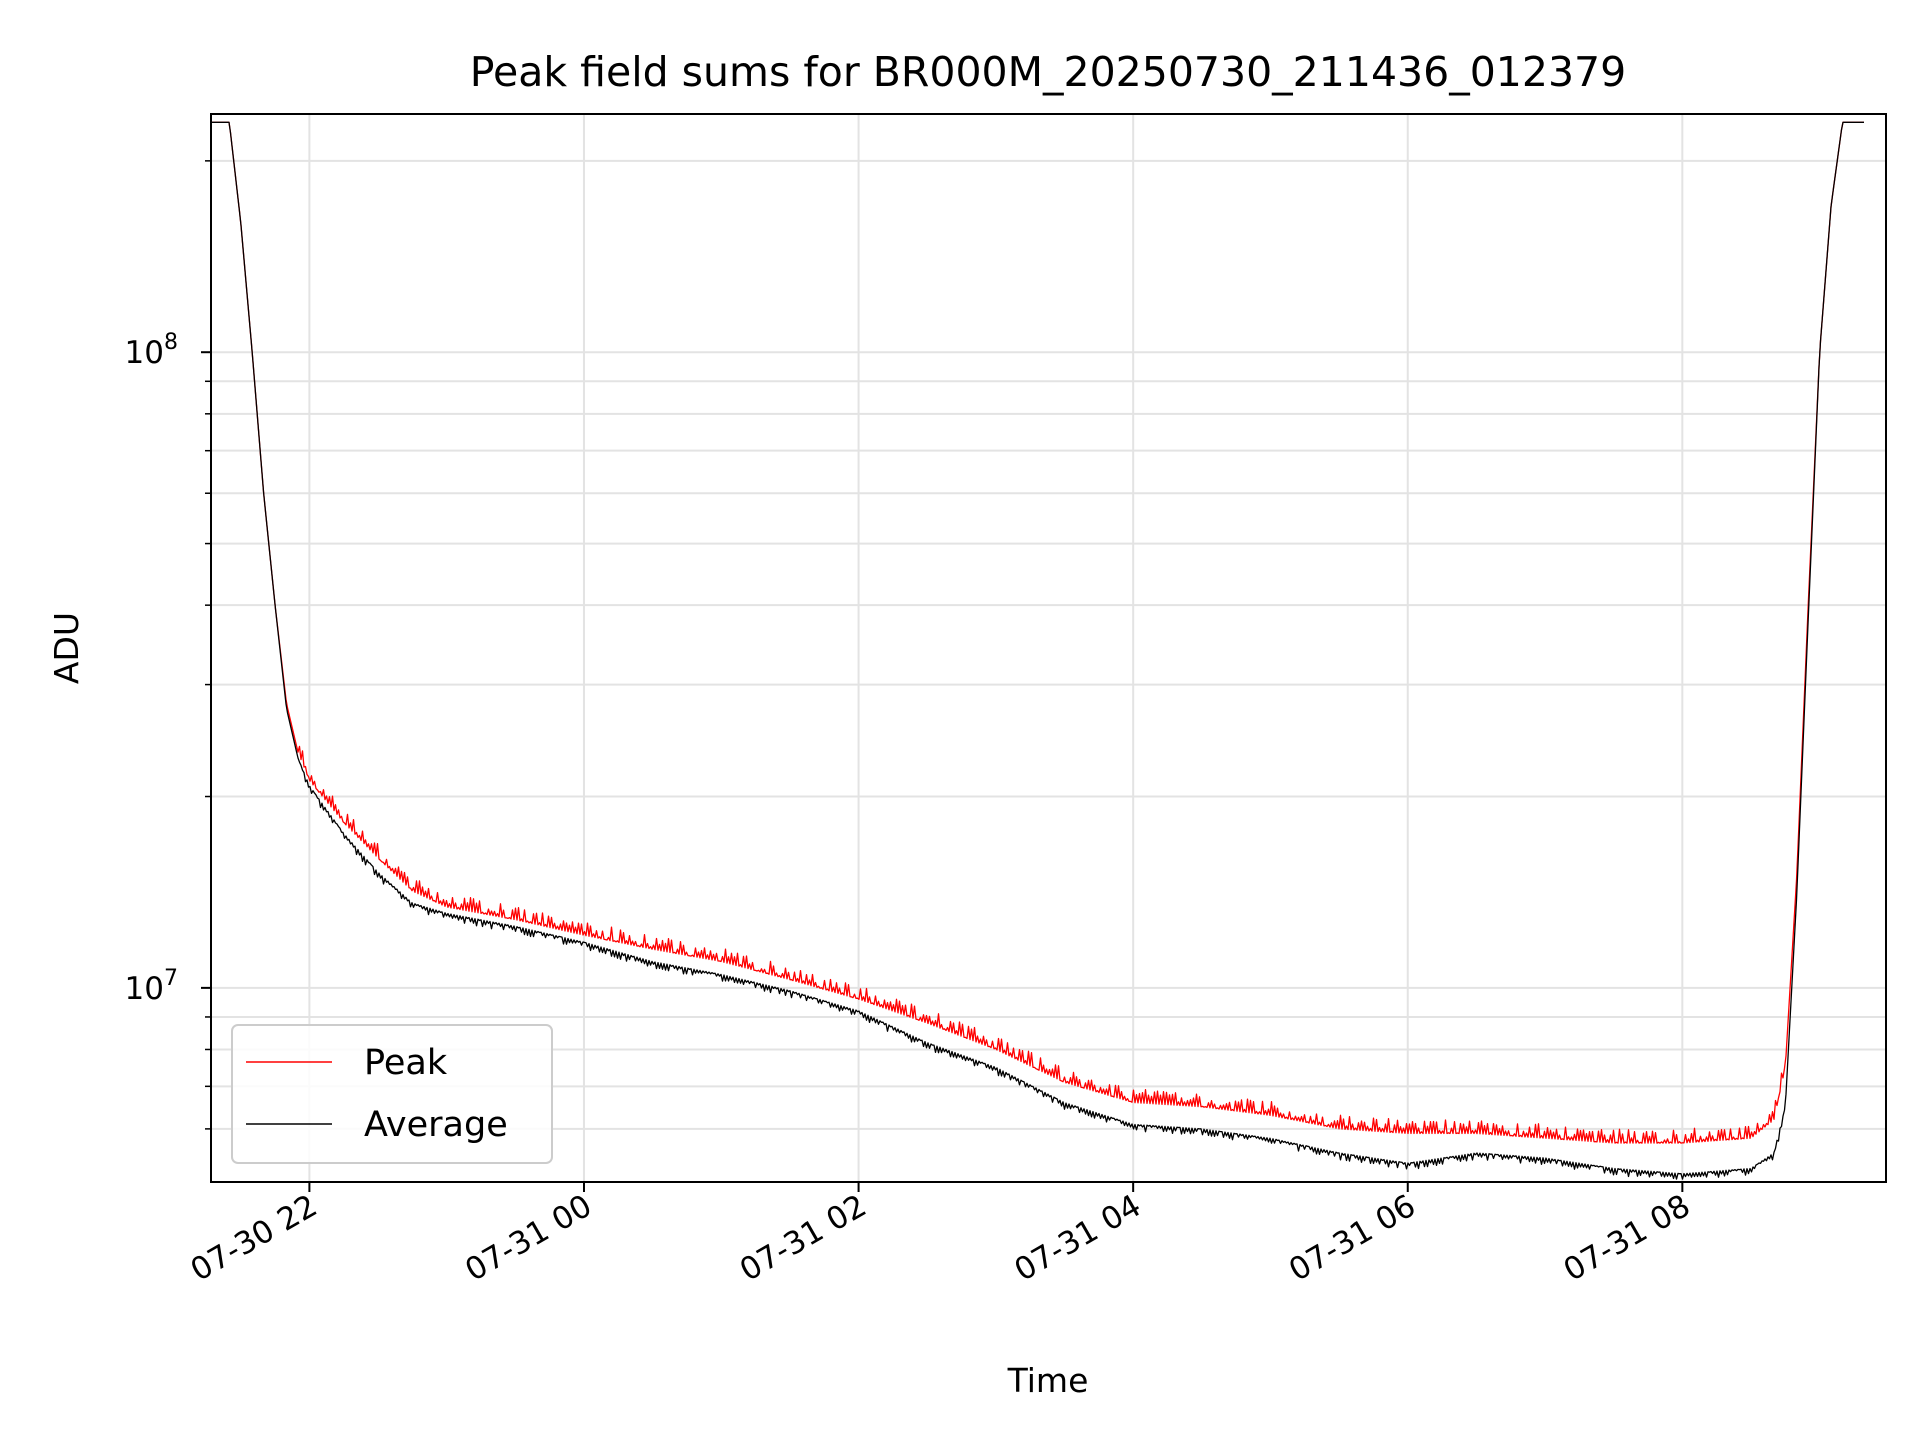 Image resolution: width=1920 pixels, height=1440 pixels. What do you see at coordinates (151, 986) in the screenshot?
I see `y-tick-label: 10⁷` at bounding box center [151, 986].